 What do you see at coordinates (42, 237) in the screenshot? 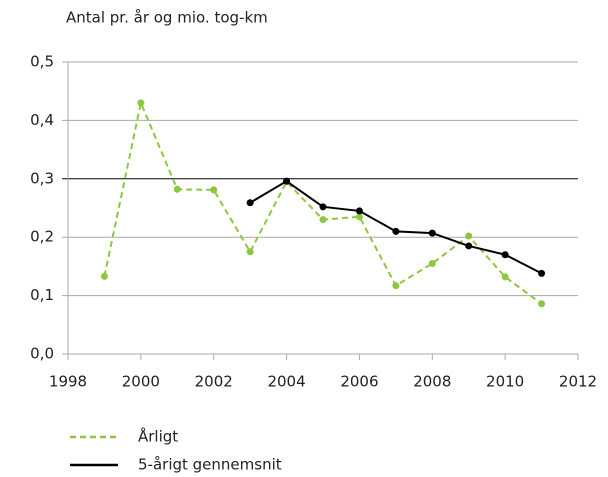
I see `y-tick-label: 0,2` at bounding box center [42, 237].